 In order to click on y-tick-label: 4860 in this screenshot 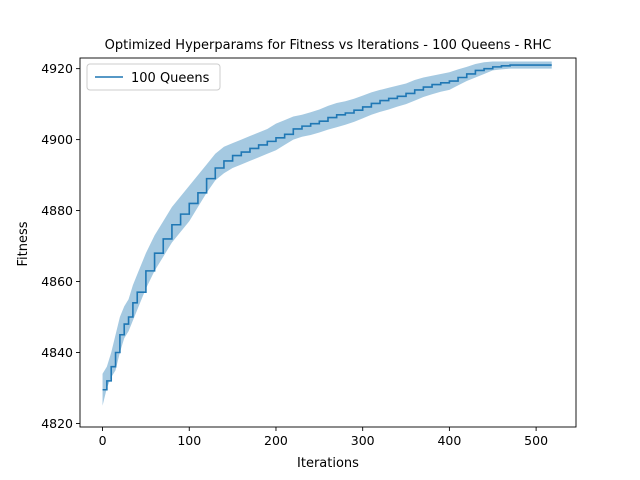, I will do `click(57, 281)`.